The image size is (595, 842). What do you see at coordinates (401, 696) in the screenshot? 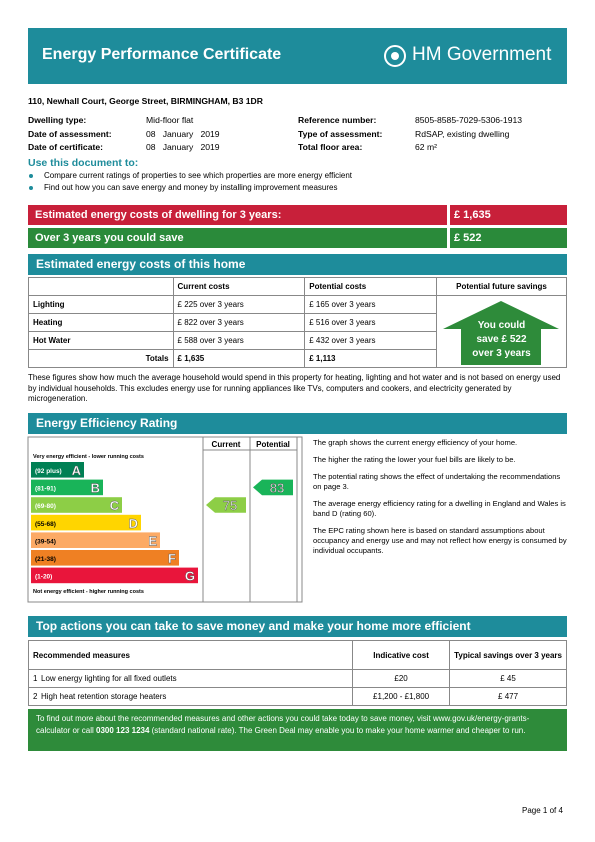
I see `cell: £1,200 - £1,800` at bounding box center [401, 696].